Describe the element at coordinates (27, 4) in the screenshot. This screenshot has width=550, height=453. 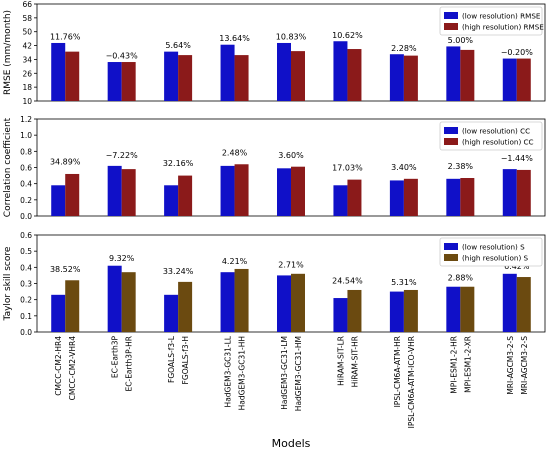
I see `y-tick-label: 66` at that location.